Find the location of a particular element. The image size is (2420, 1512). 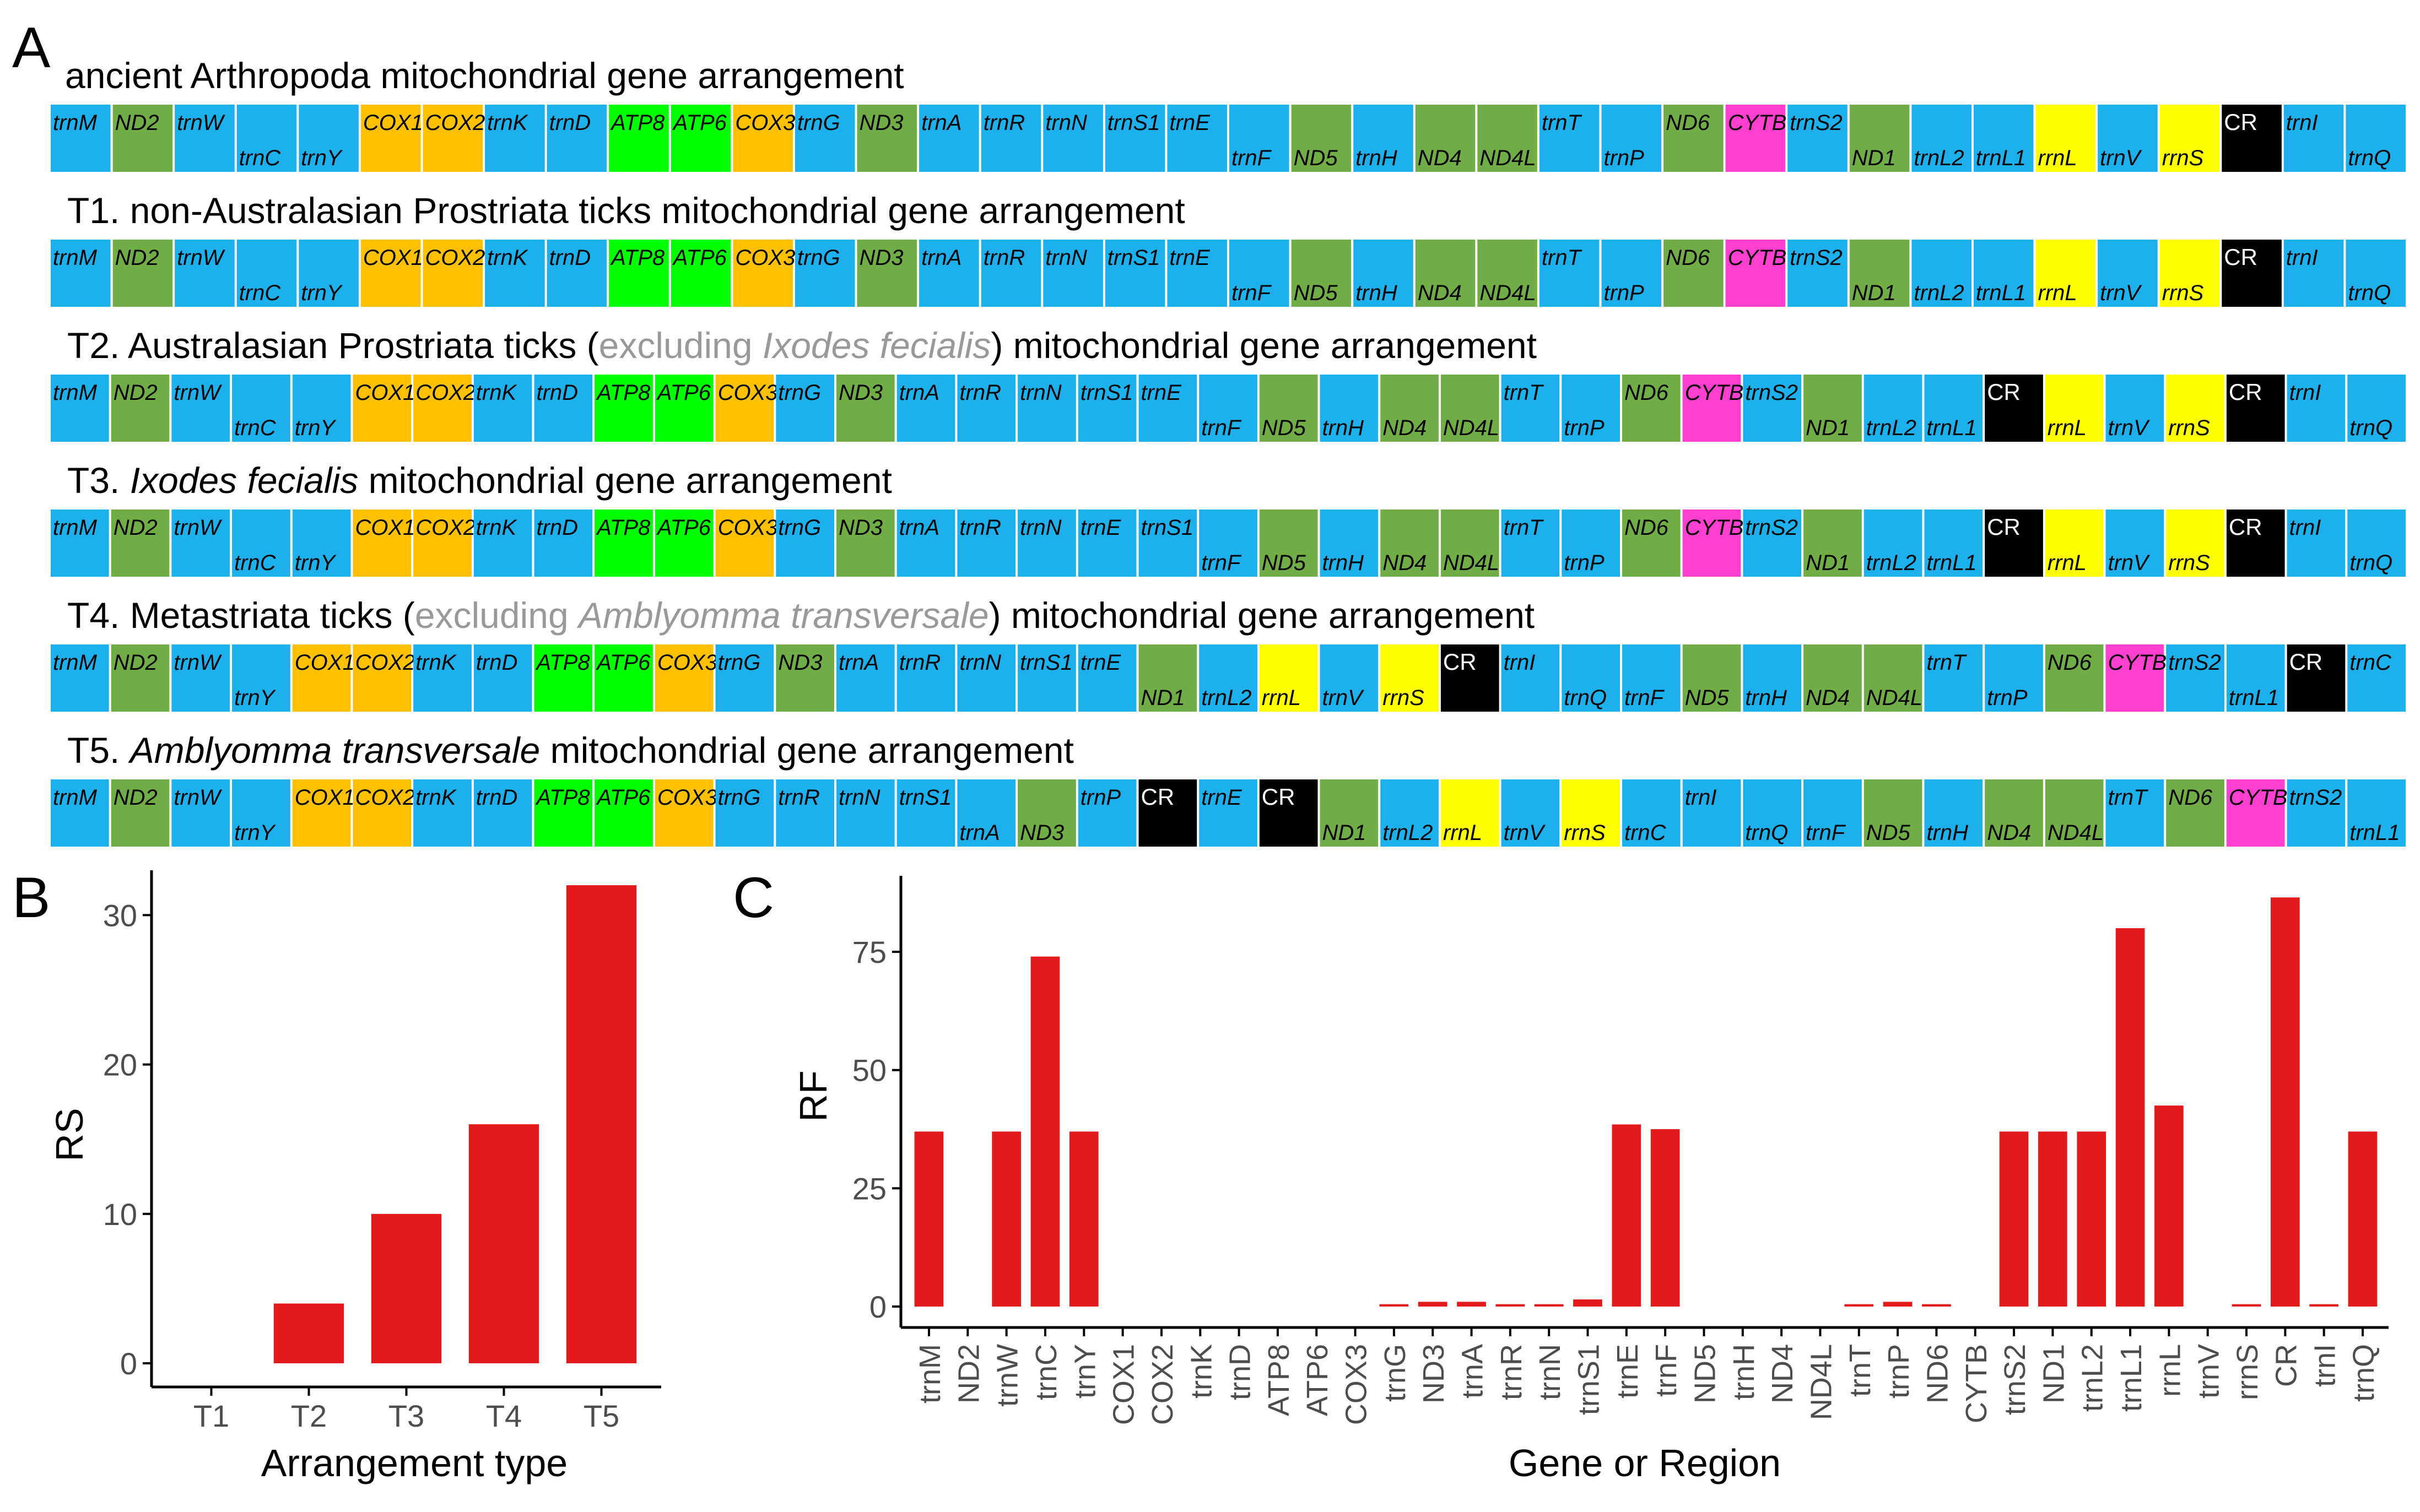

gene-label: trnE is located at coordinates (1101, 663).